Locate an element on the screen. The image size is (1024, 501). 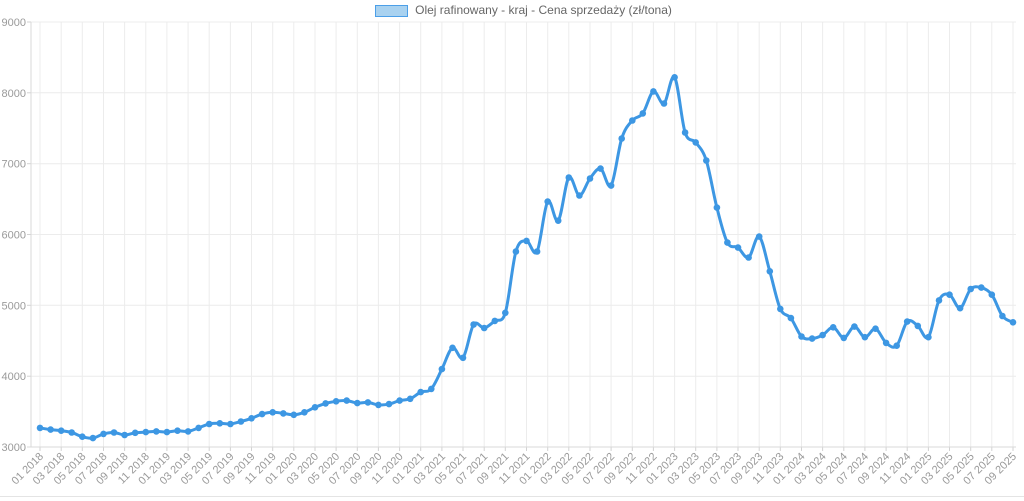
y-tick-label: 3000 is located at coordinates (14, 448).